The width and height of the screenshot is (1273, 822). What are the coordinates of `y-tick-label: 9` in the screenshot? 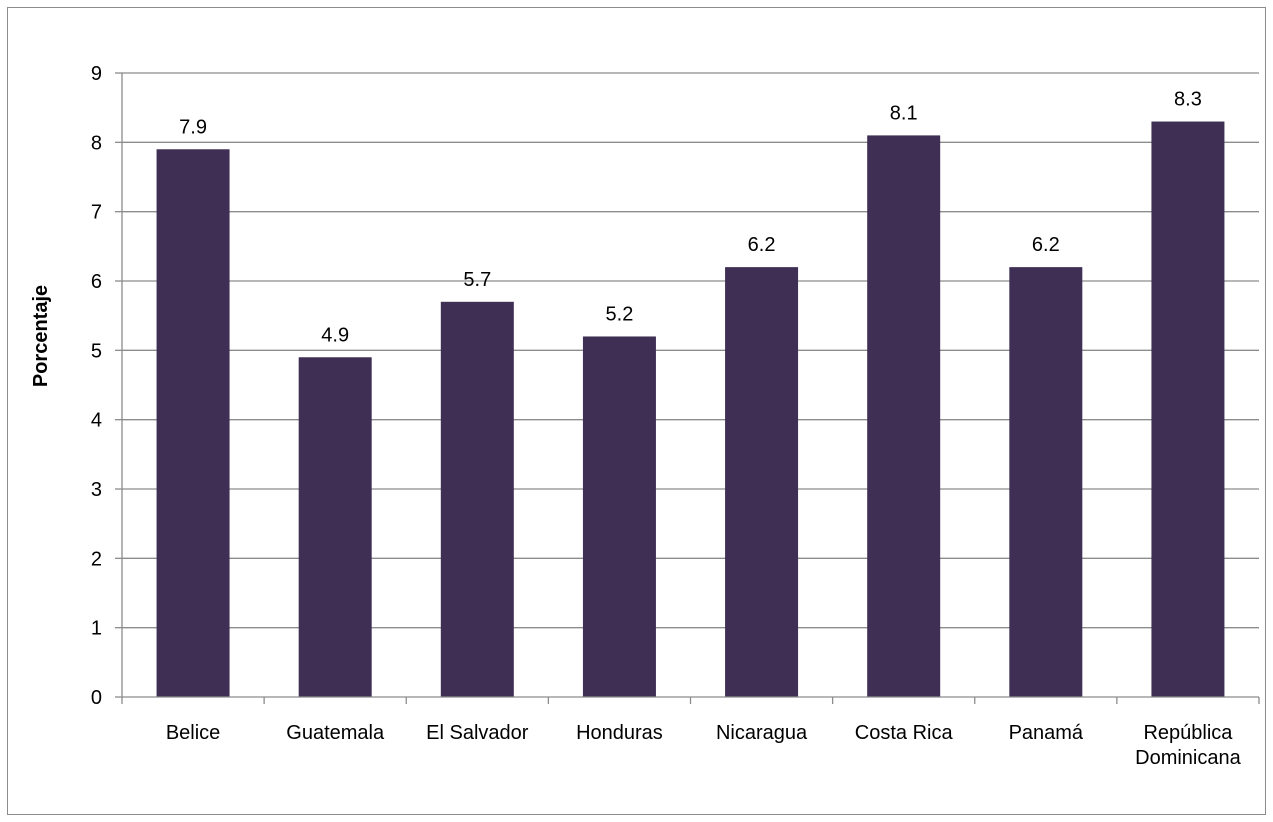 It's located at (96, 74).